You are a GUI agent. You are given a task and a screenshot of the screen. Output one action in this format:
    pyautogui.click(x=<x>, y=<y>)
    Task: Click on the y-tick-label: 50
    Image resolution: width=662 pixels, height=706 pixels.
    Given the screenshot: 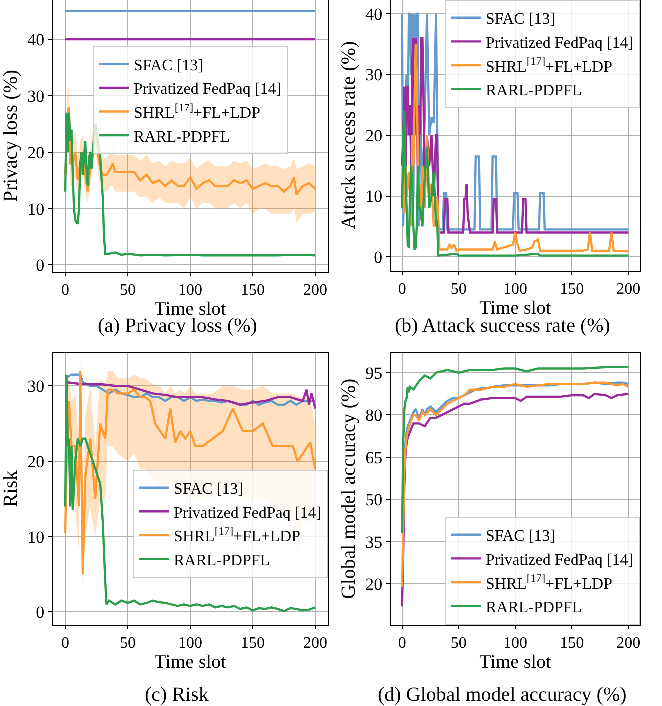 What is the action you would take?
    pyautogui.click(x=374, y=500)
    